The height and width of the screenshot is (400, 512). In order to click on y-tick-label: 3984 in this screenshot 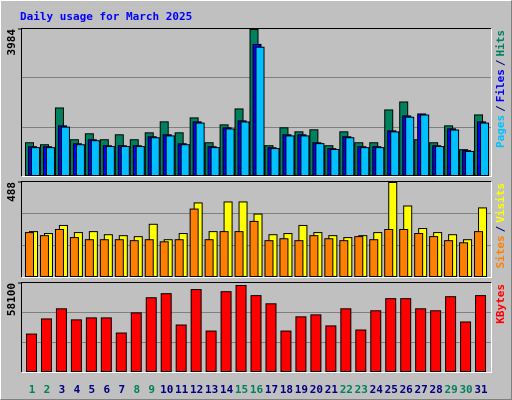, I will do `click(11, 42)`.